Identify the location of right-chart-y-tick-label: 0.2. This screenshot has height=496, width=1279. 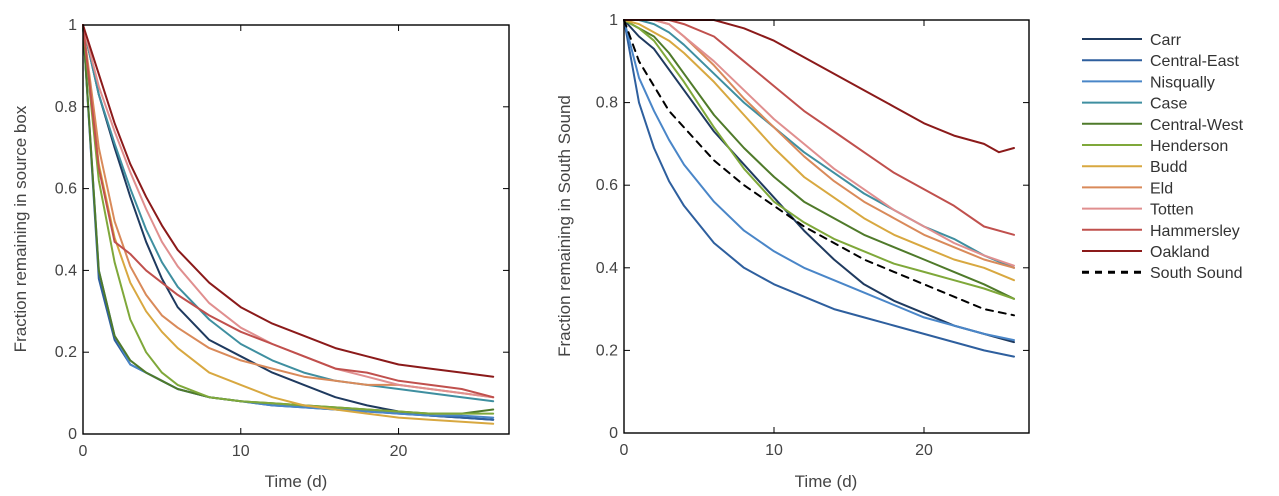
(607, 350).